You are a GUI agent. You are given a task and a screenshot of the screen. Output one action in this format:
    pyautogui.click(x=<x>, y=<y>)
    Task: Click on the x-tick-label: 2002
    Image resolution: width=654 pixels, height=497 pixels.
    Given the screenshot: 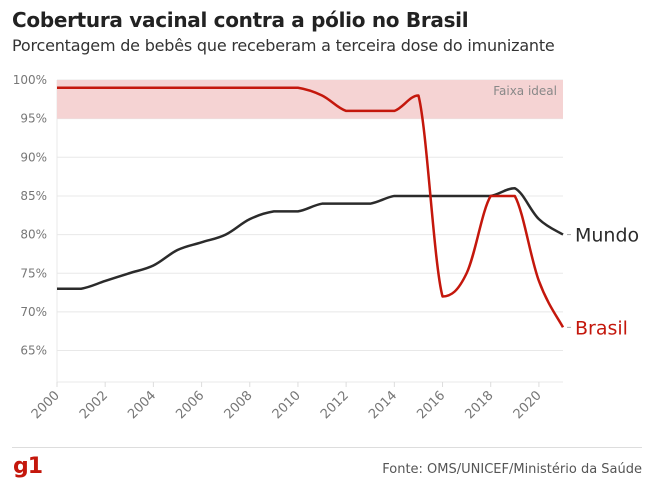 What is the action you would take?
    pyautogui.click(x=94, y=405)
    